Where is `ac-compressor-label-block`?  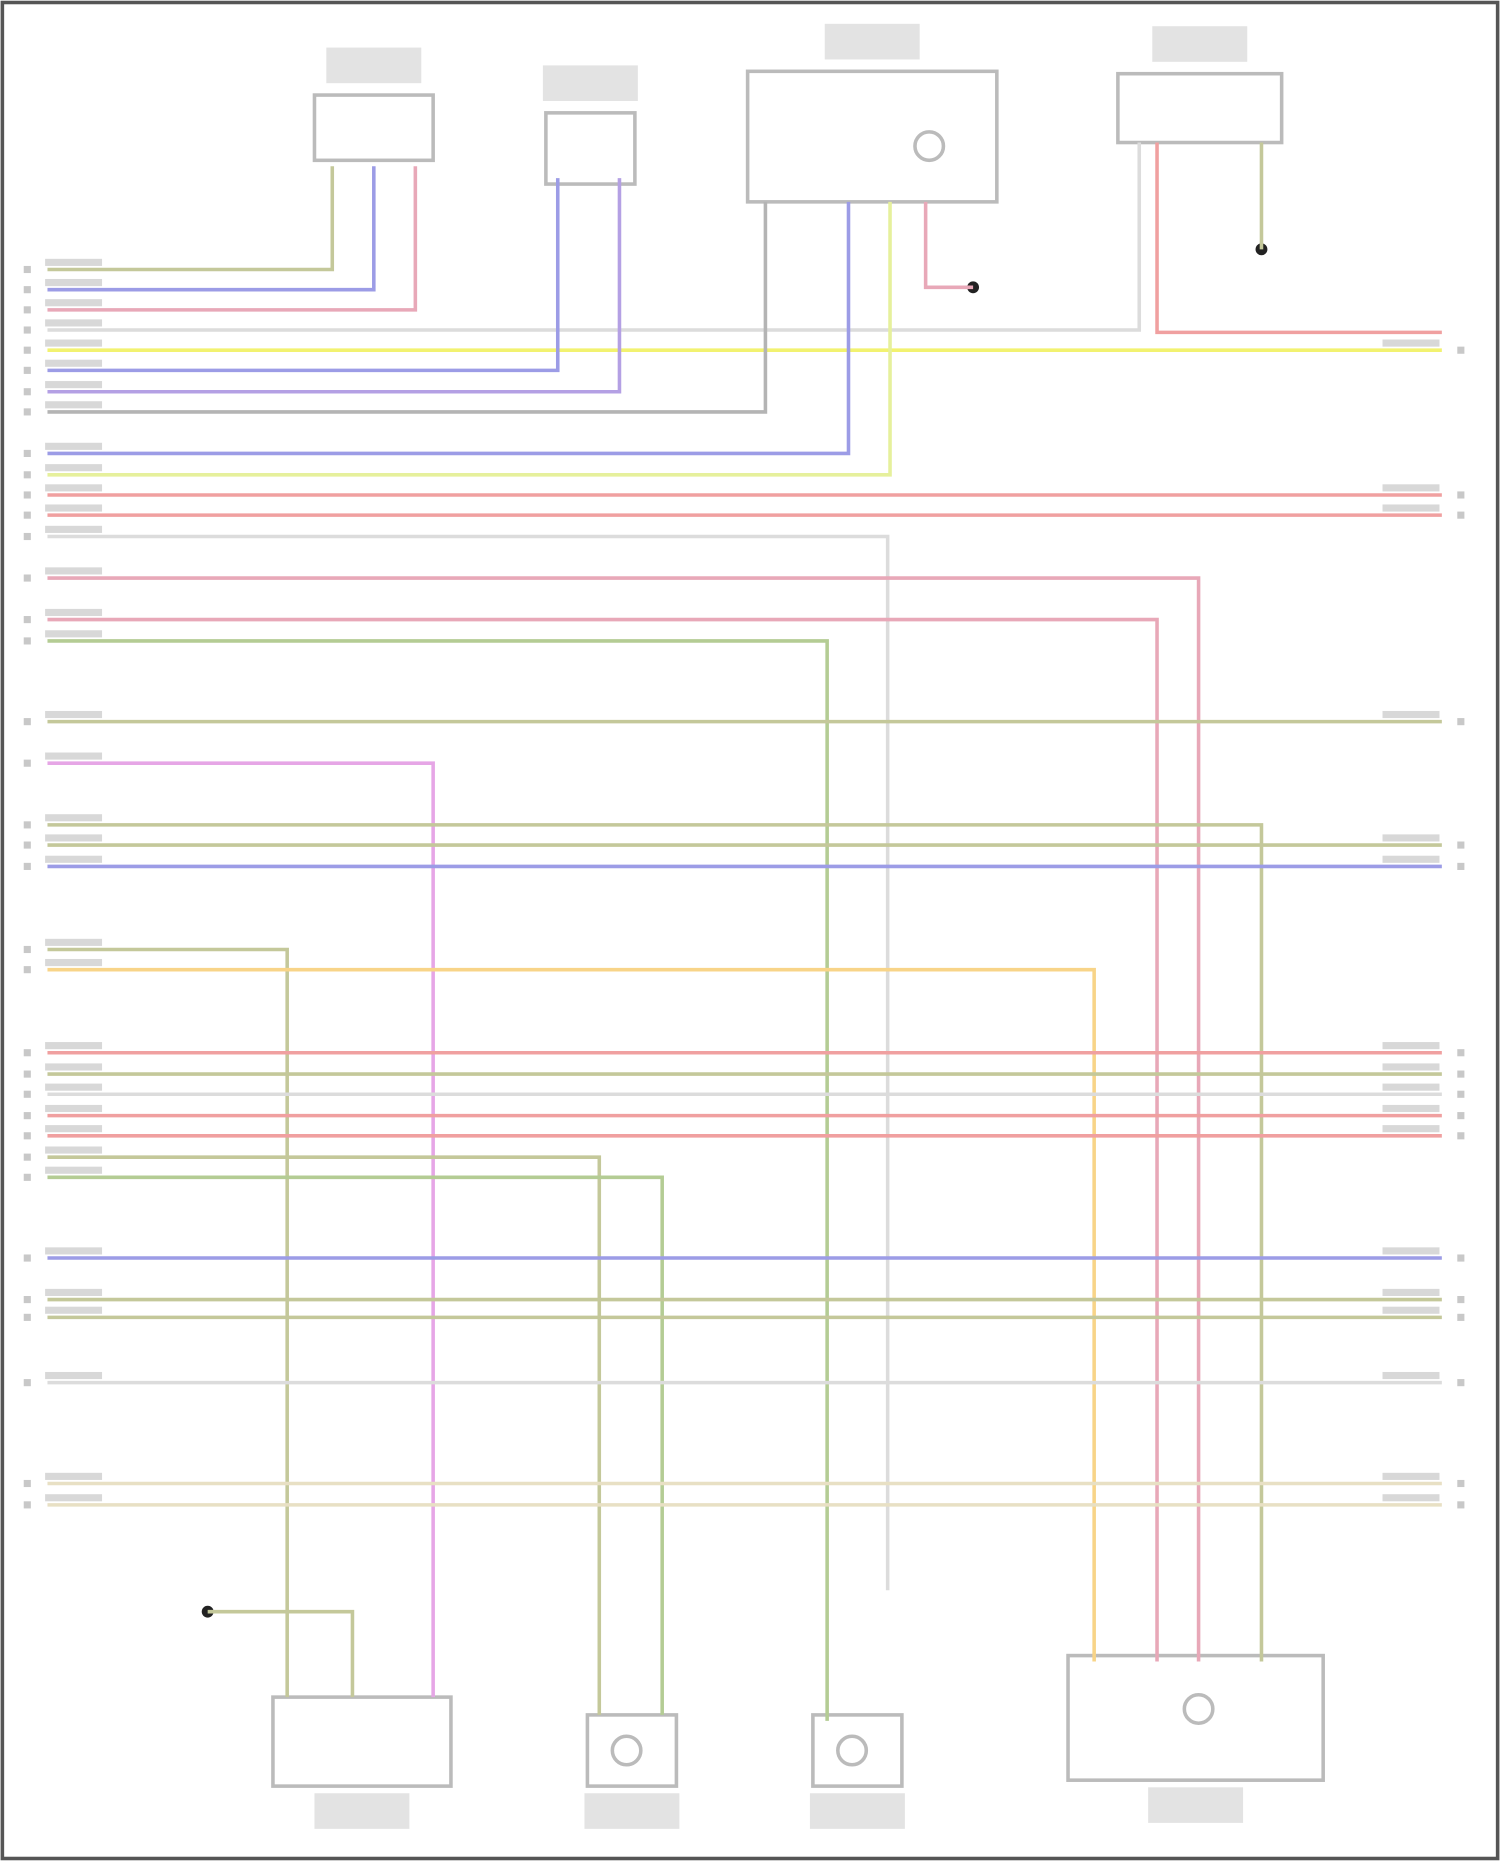 ac-compressor-label-block is located at coordinates (362, 1811).